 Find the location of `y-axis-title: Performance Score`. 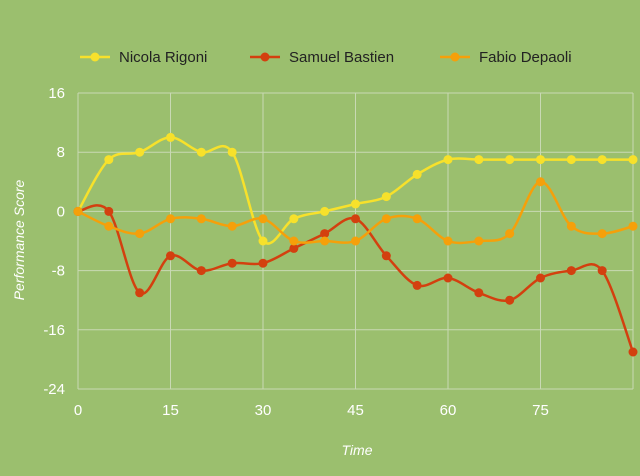

y-axis-title: Performance Score is located at coordinates (19, 239).